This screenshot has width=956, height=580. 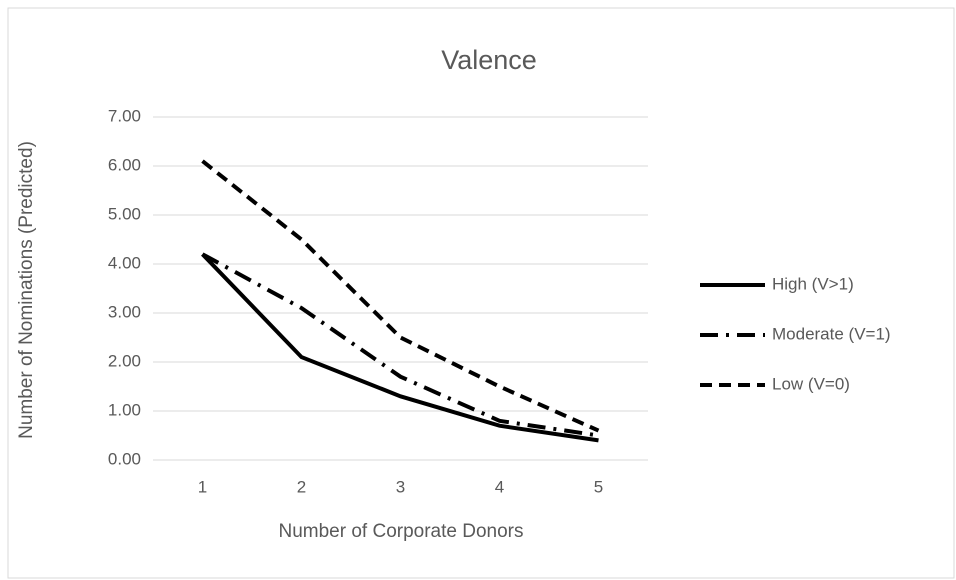 What do you see at coordinates (124, 115) in the screenshot?
I see `y-tick-label: 7.00` at bounding box center [124, 115].